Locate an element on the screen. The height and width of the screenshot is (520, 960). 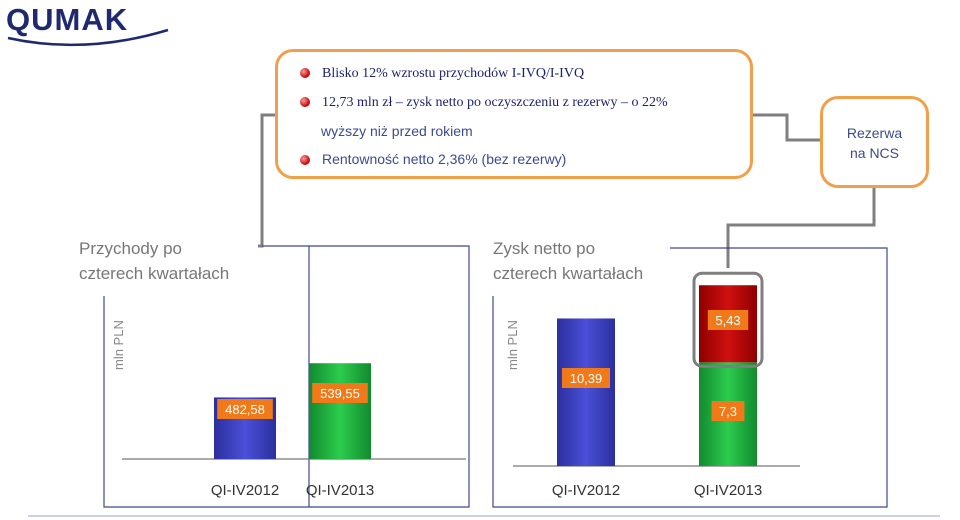
left-panel-frame-right is located at coordinates (389, 376).